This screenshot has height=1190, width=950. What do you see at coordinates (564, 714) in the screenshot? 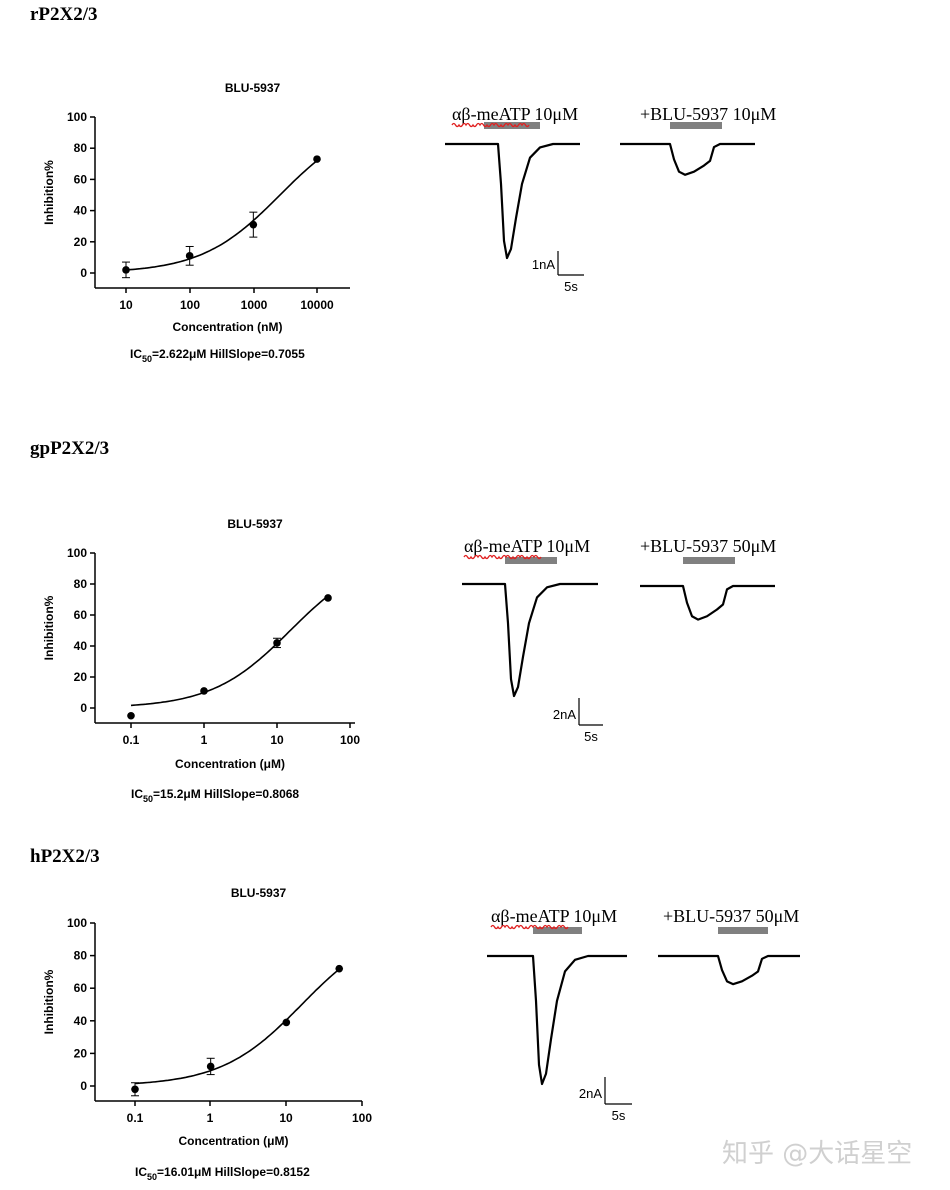
I see `section2-scale-bar-current-label: 2nA` at bounding box center [564, 714].